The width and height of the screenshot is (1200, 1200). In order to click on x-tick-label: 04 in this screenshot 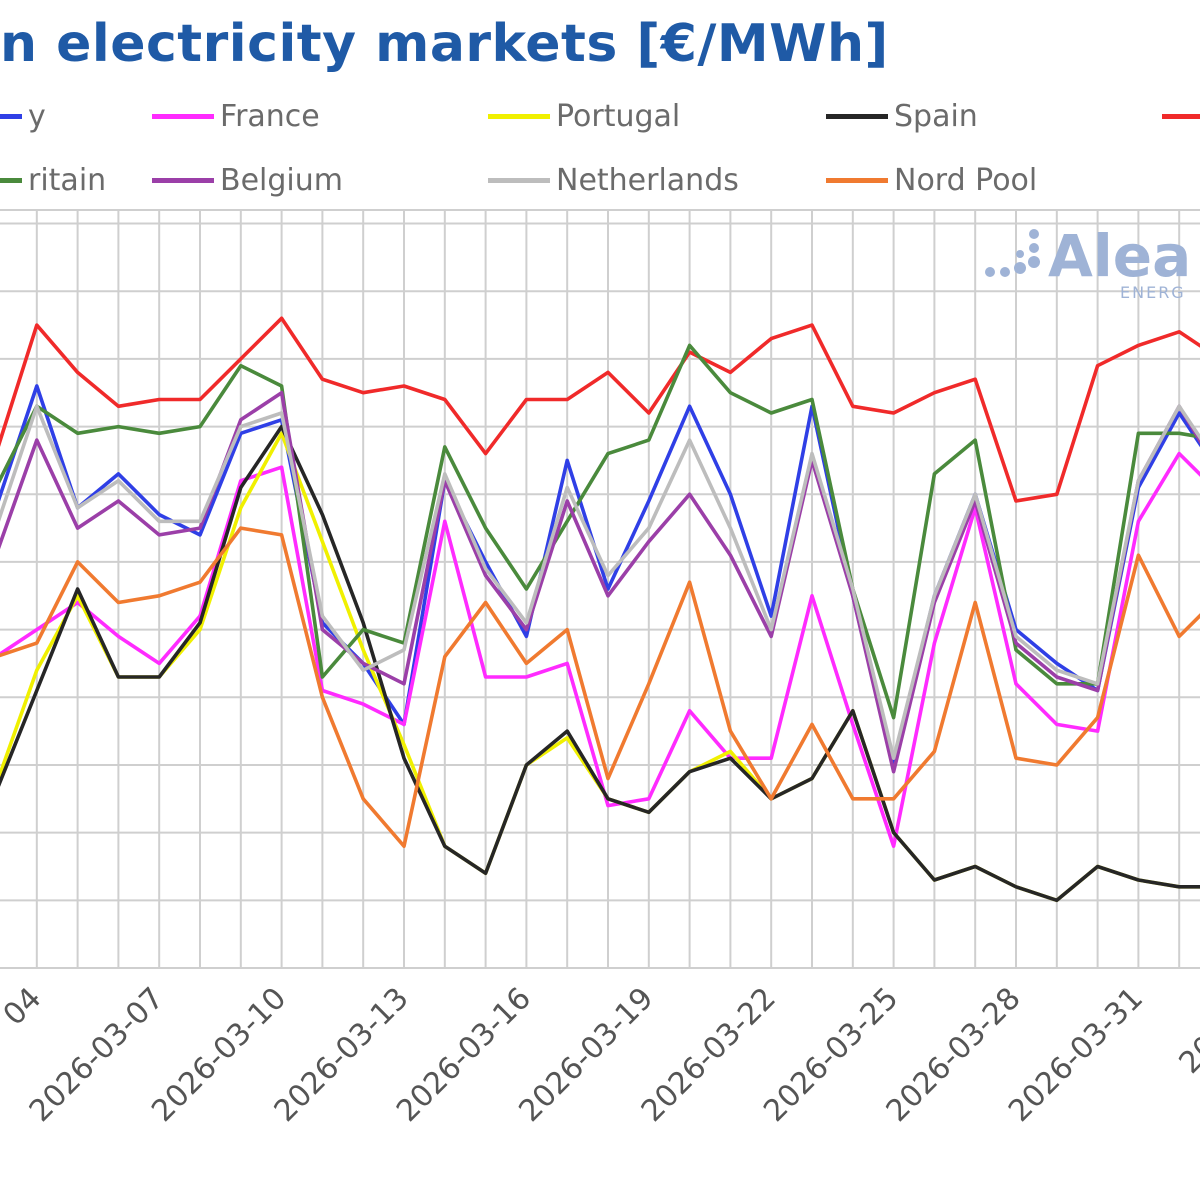, I will do `click(24, 1007)`.